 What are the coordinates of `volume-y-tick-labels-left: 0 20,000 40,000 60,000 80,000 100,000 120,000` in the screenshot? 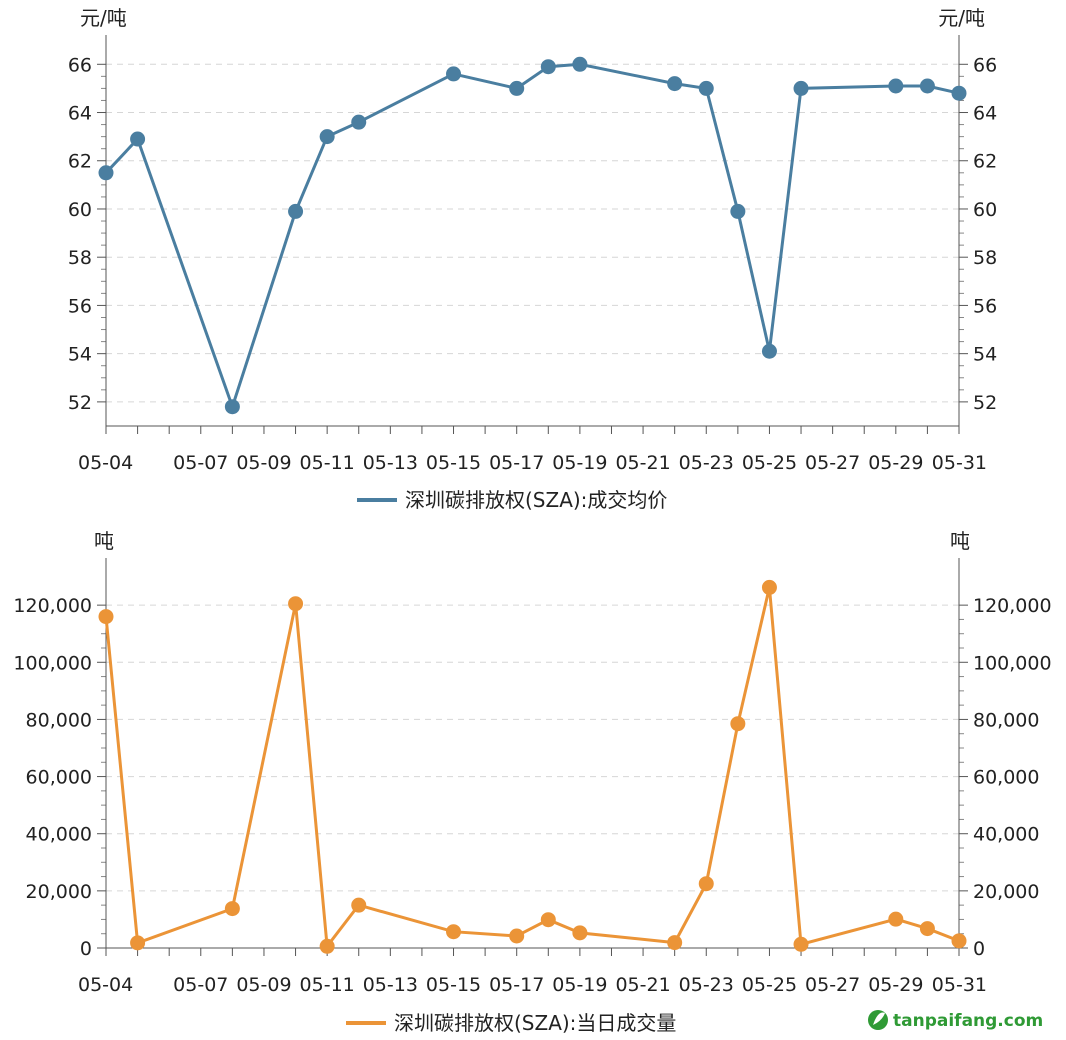 It's located at (52, 777).